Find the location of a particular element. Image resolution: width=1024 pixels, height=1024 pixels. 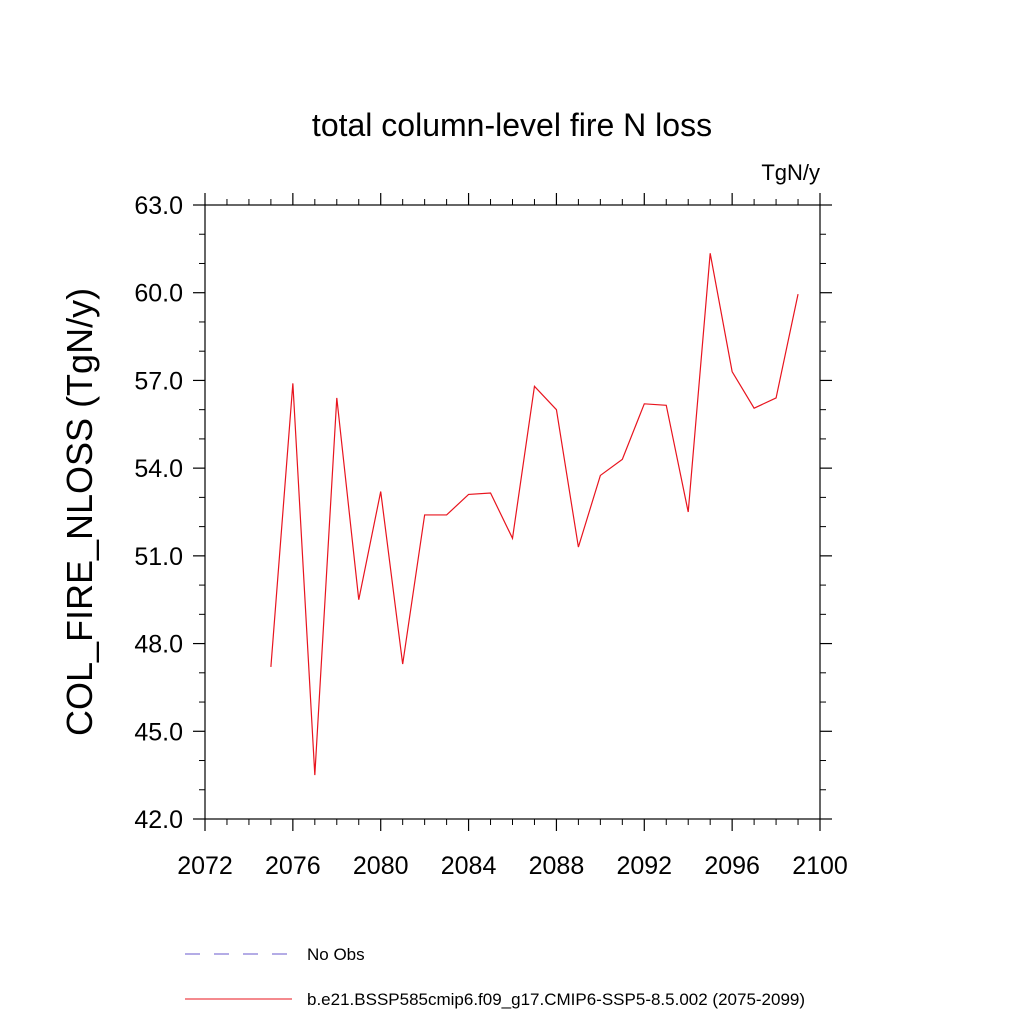

y-tick-label: 48.0 is located at coordinates (158, 645).